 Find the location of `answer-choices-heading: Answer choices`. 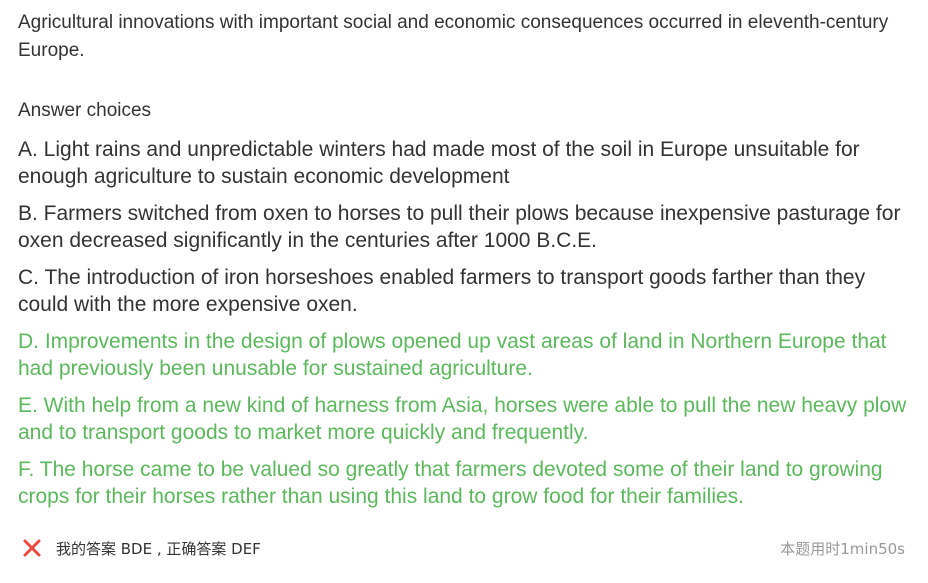

answer-choices-heading: Answer choices is located at coordinates (85, 110).